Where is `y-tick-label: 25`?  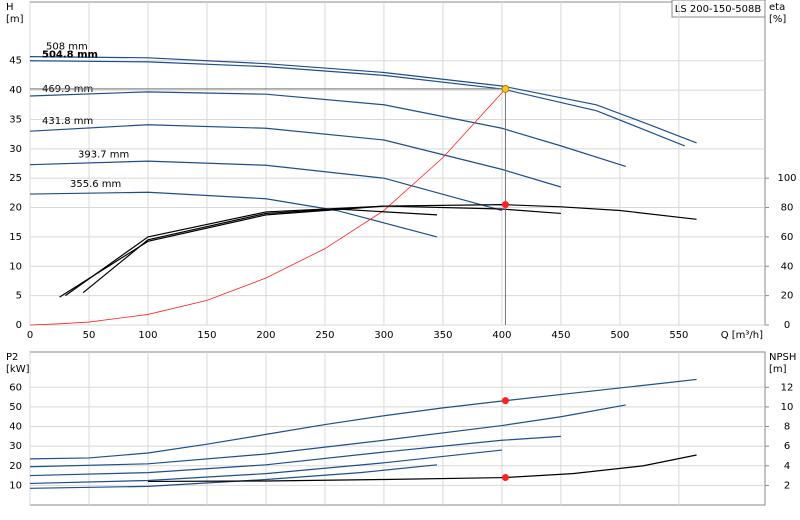
y-tick-label: 25 is located at coordinates (15, 178).